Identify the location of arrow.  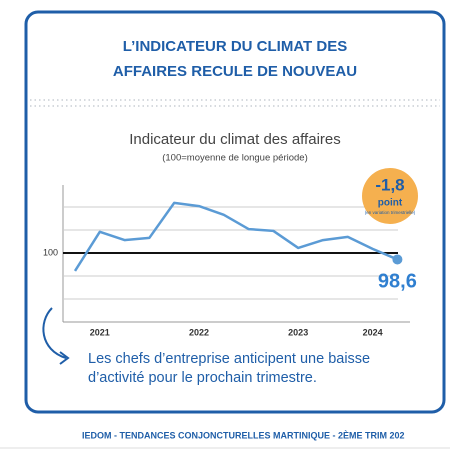
(54, 333).